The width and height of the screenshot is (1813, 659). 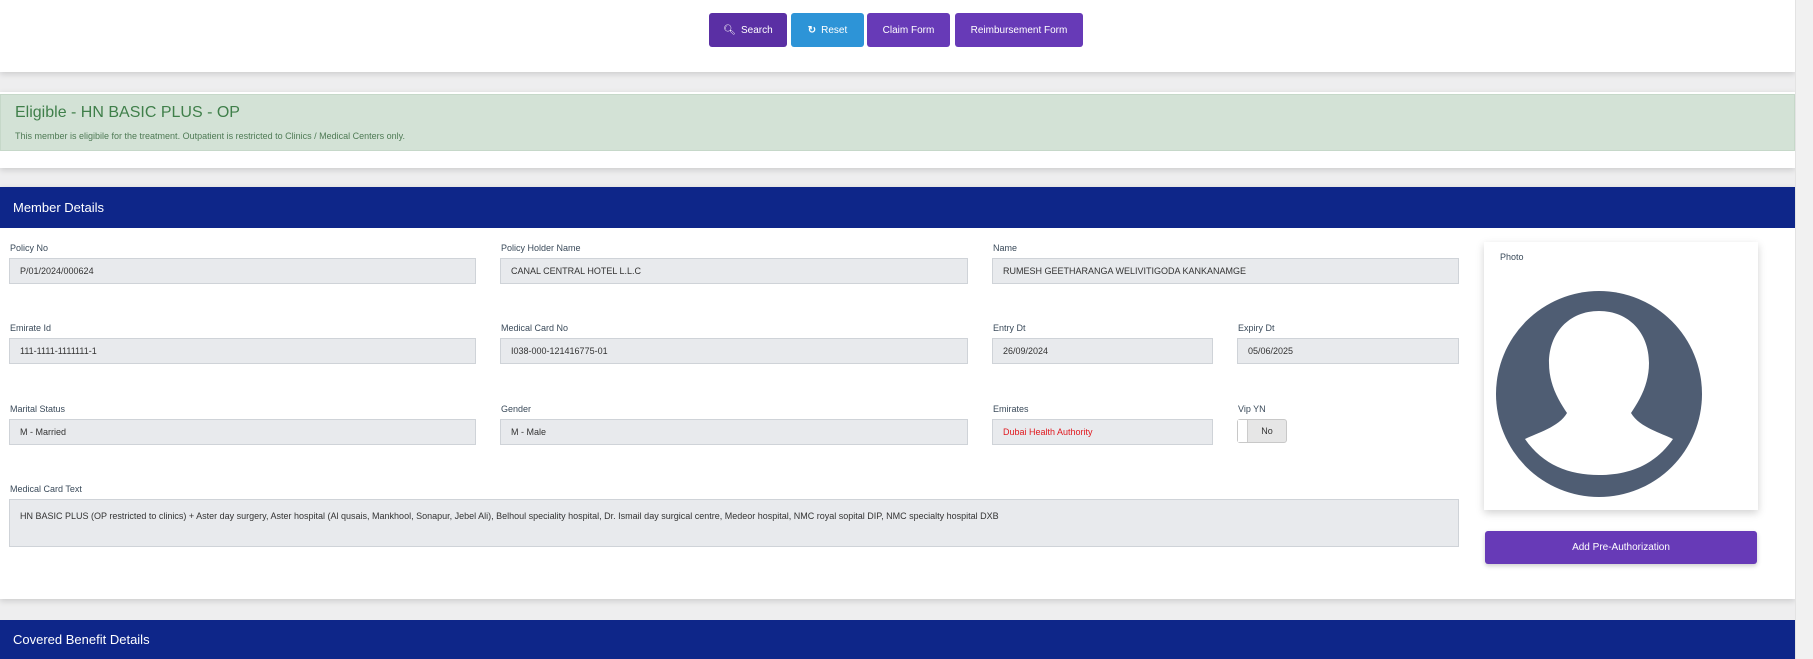 I want to click on entry-dt-field: 26/09/2024, so click(x=1102, y=351).